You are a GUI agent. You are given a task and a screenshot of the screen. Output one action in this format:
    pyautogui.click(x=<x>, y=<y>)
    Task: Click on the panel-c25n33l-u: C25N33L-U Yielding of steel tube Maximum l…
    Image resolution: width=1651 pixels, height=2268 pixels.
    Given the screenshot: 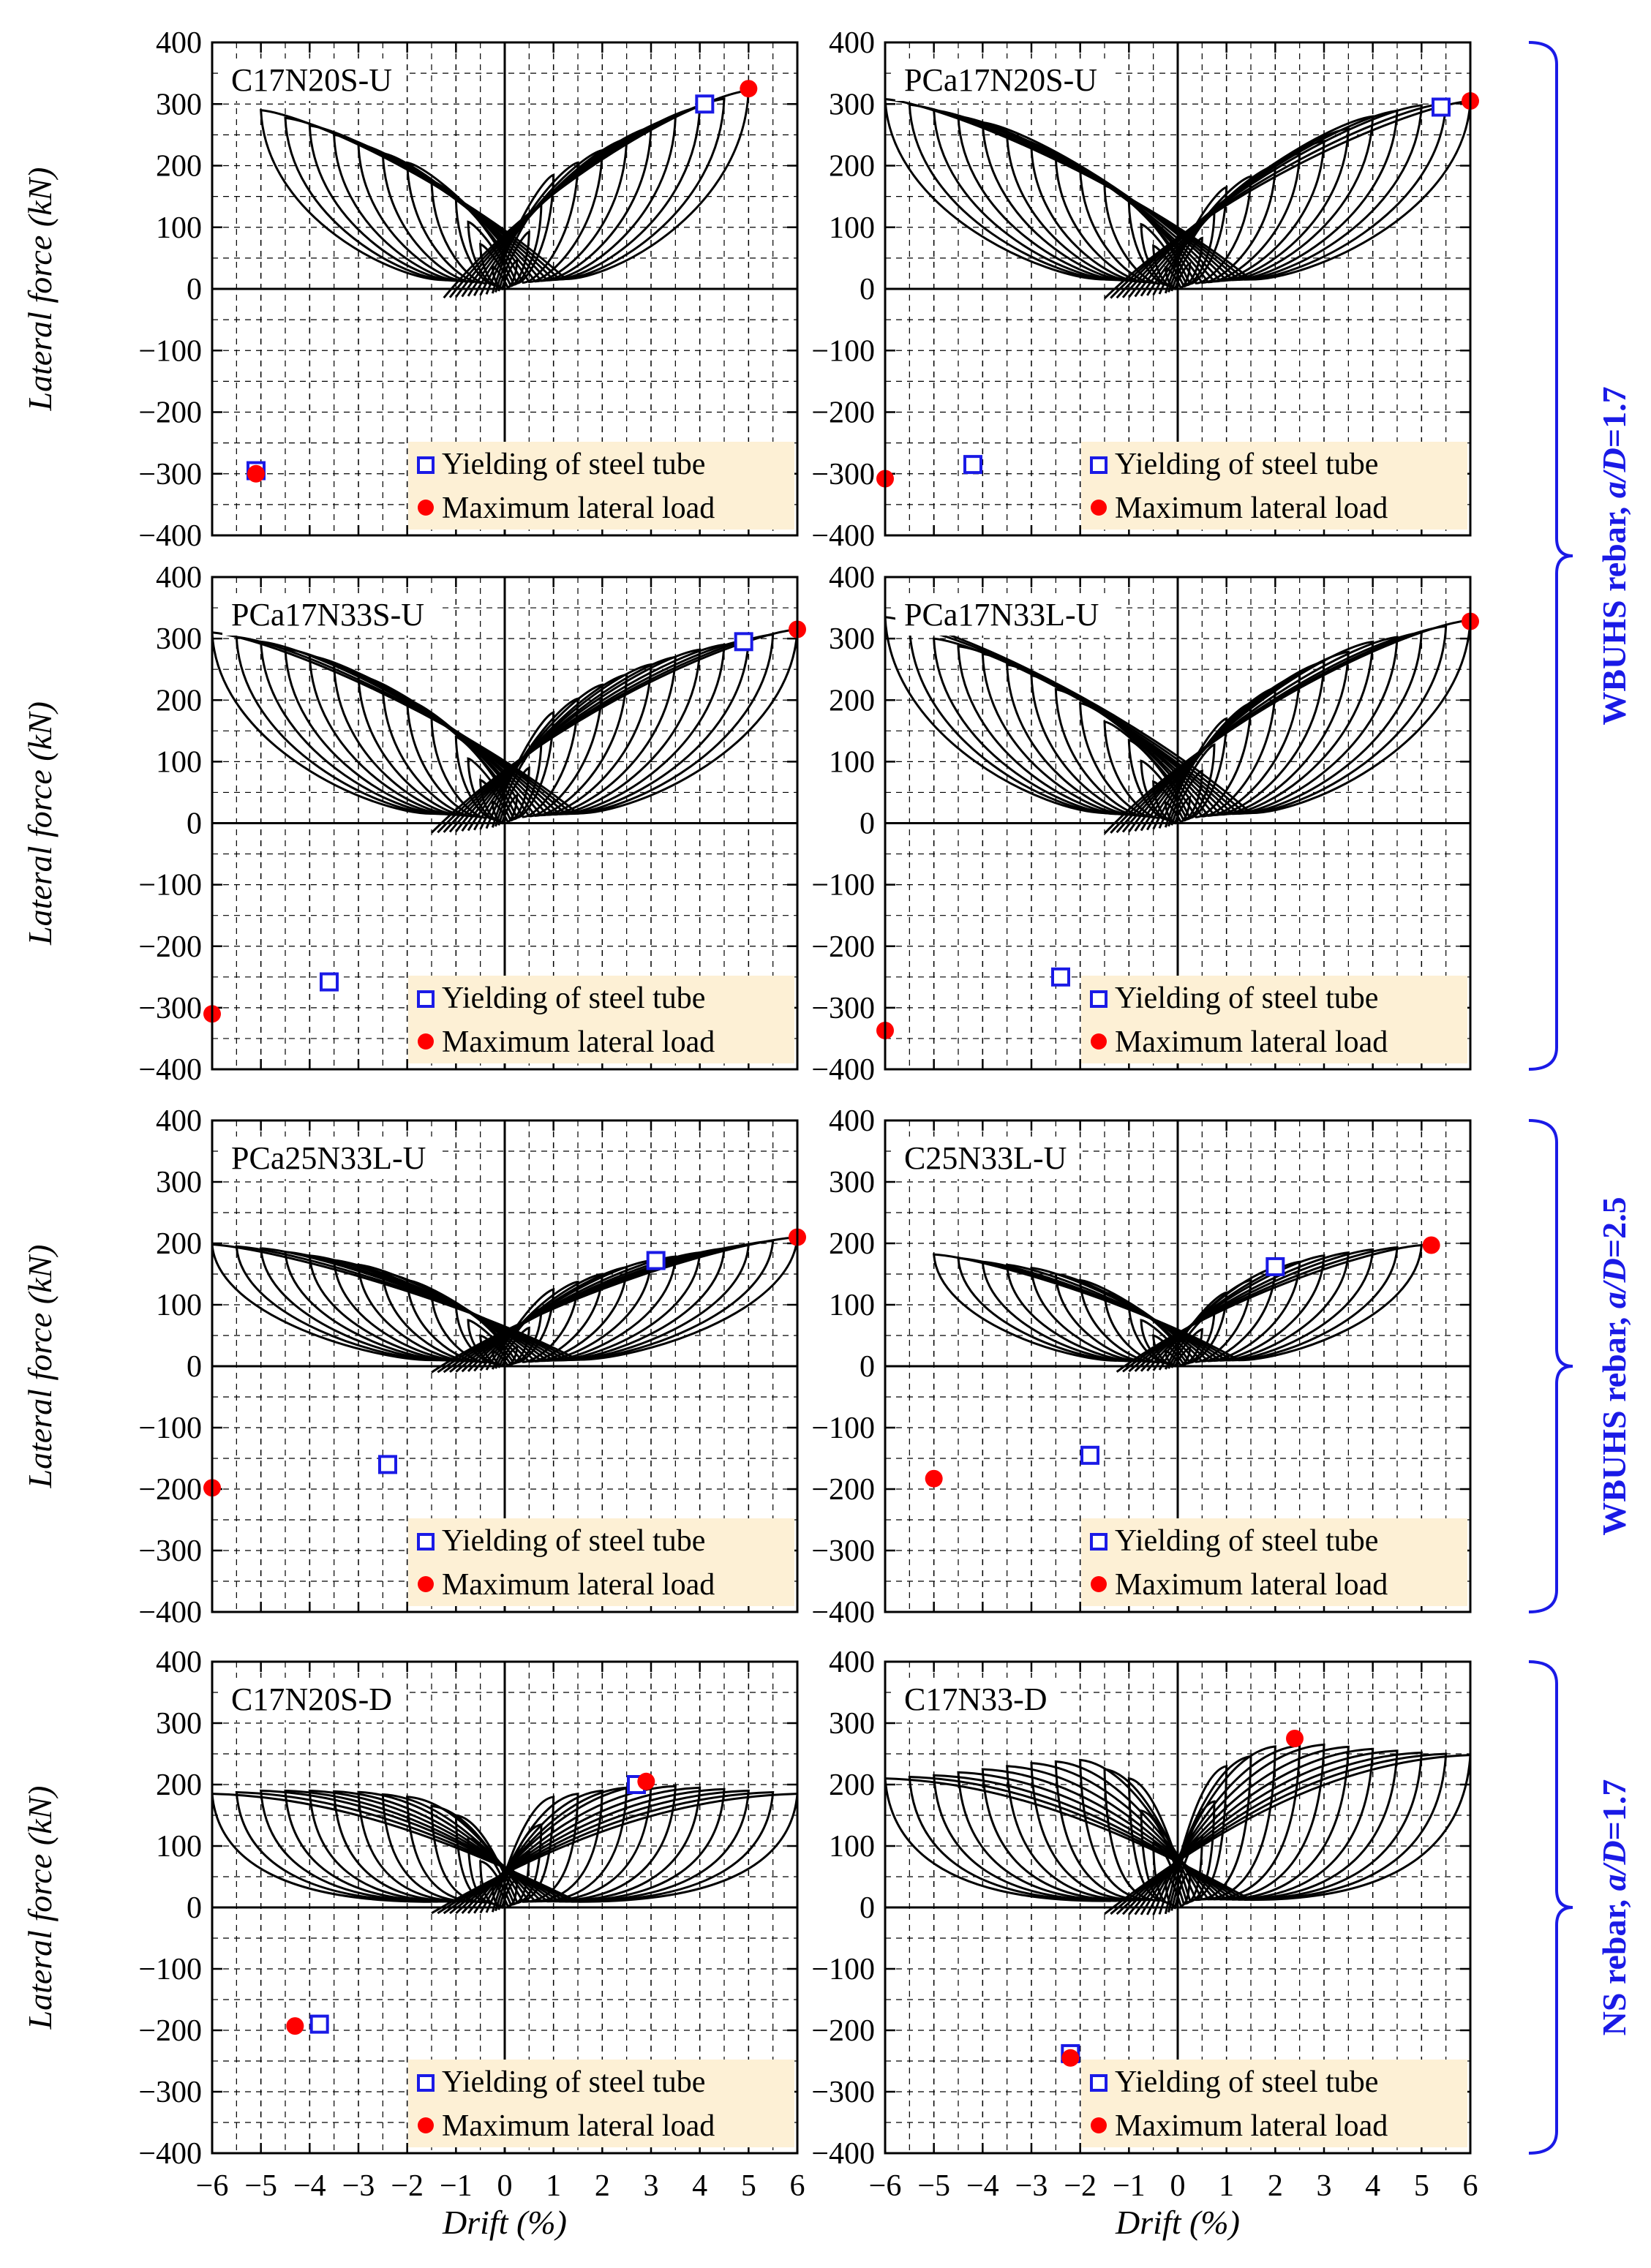 What is the action you would take?
    pyautogui.click(x=1142, y=1367)
    